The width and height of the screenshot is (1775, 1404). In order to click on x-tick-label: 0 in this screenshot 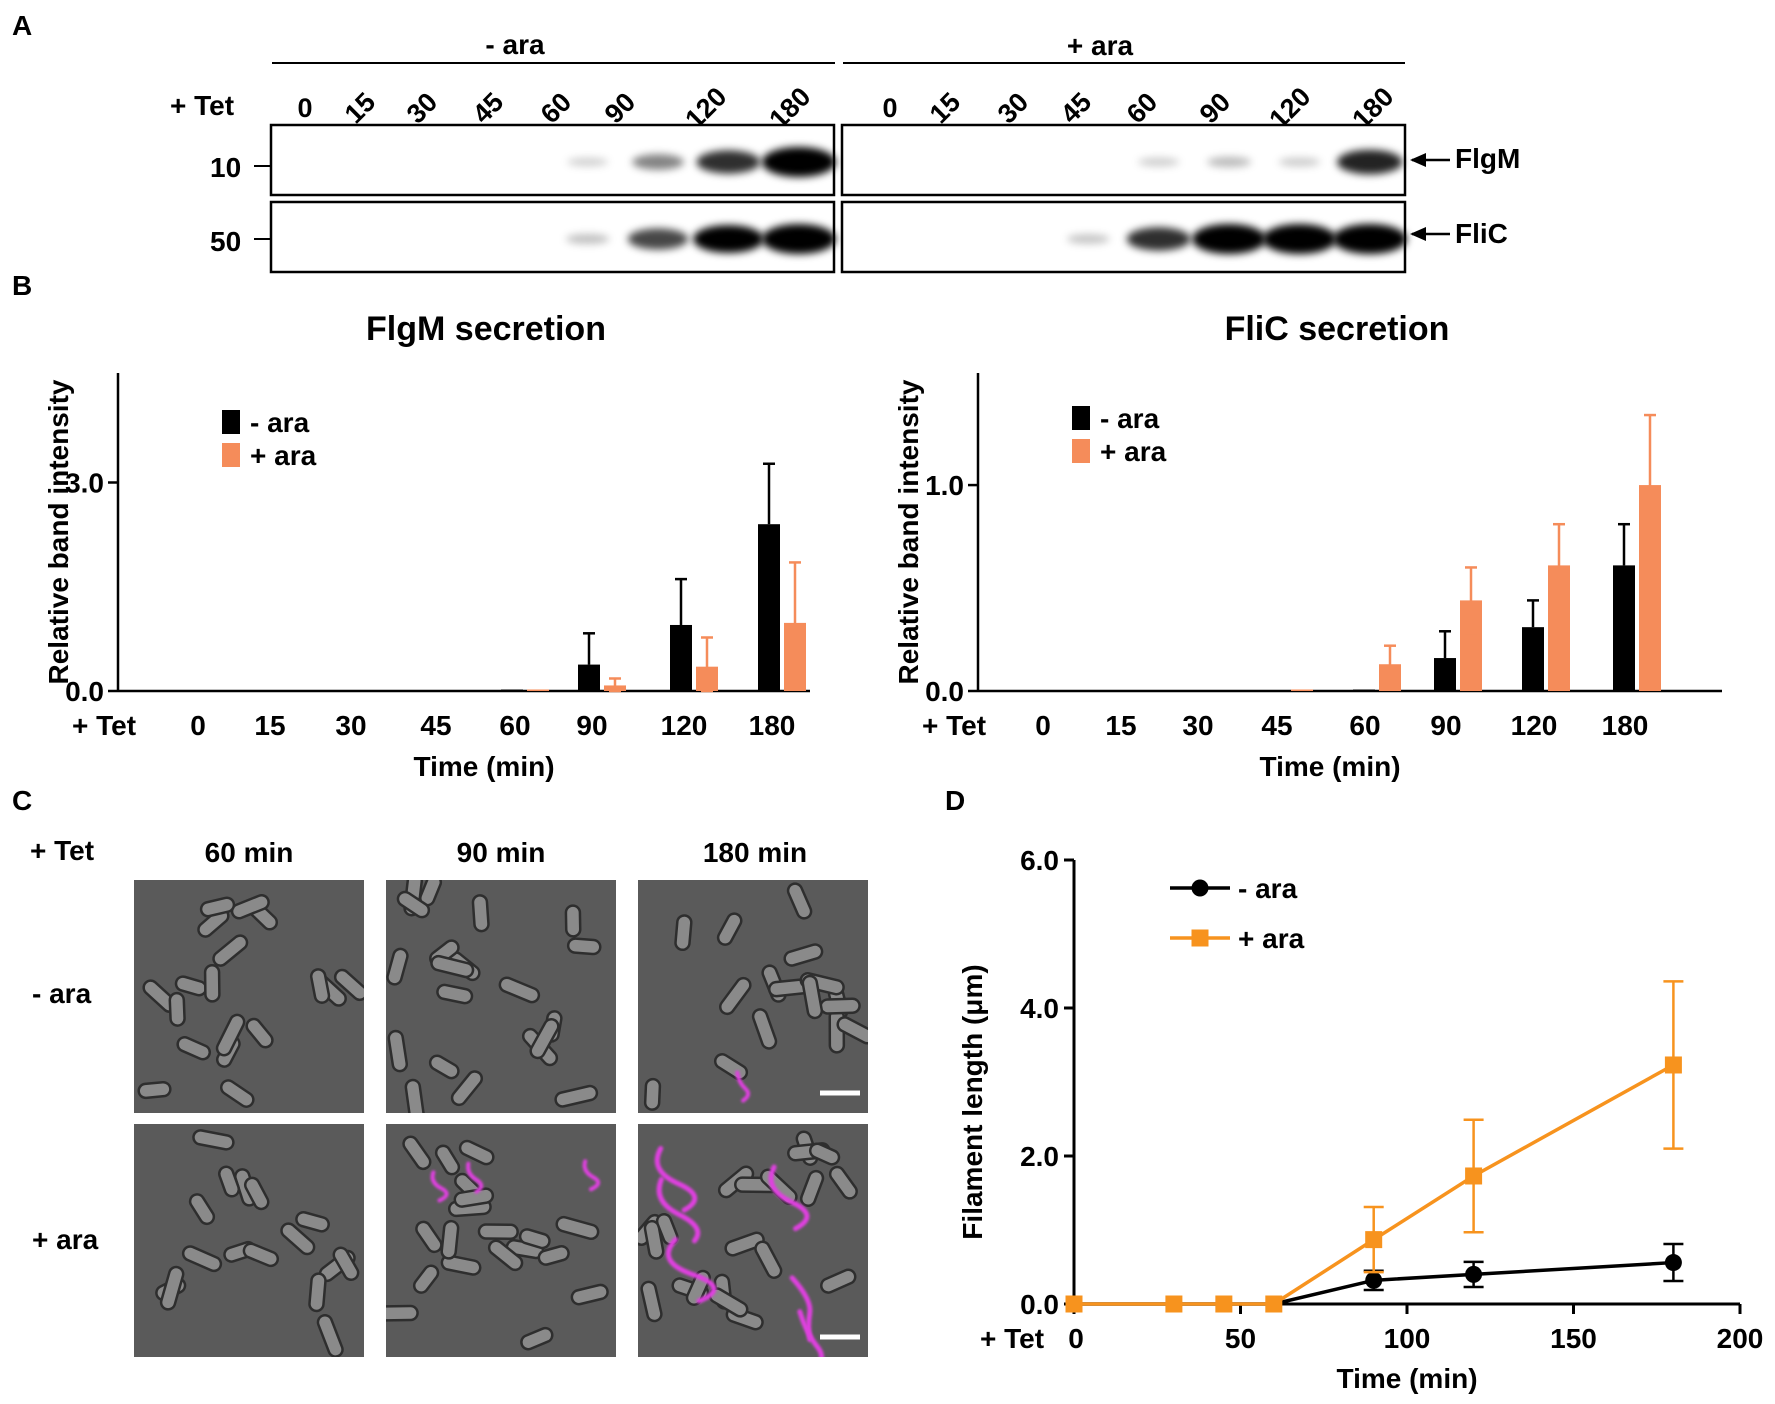, I will do `click(198, 725)`.